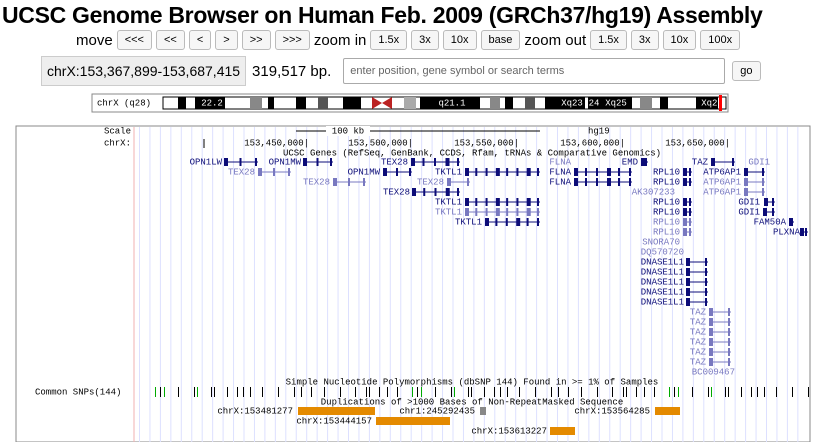 The height and width of the screenshot is (442, 817). Describe the element at coordinates (448, 212) in the screenshot. I see `gene-label: TKTL1` at that location.